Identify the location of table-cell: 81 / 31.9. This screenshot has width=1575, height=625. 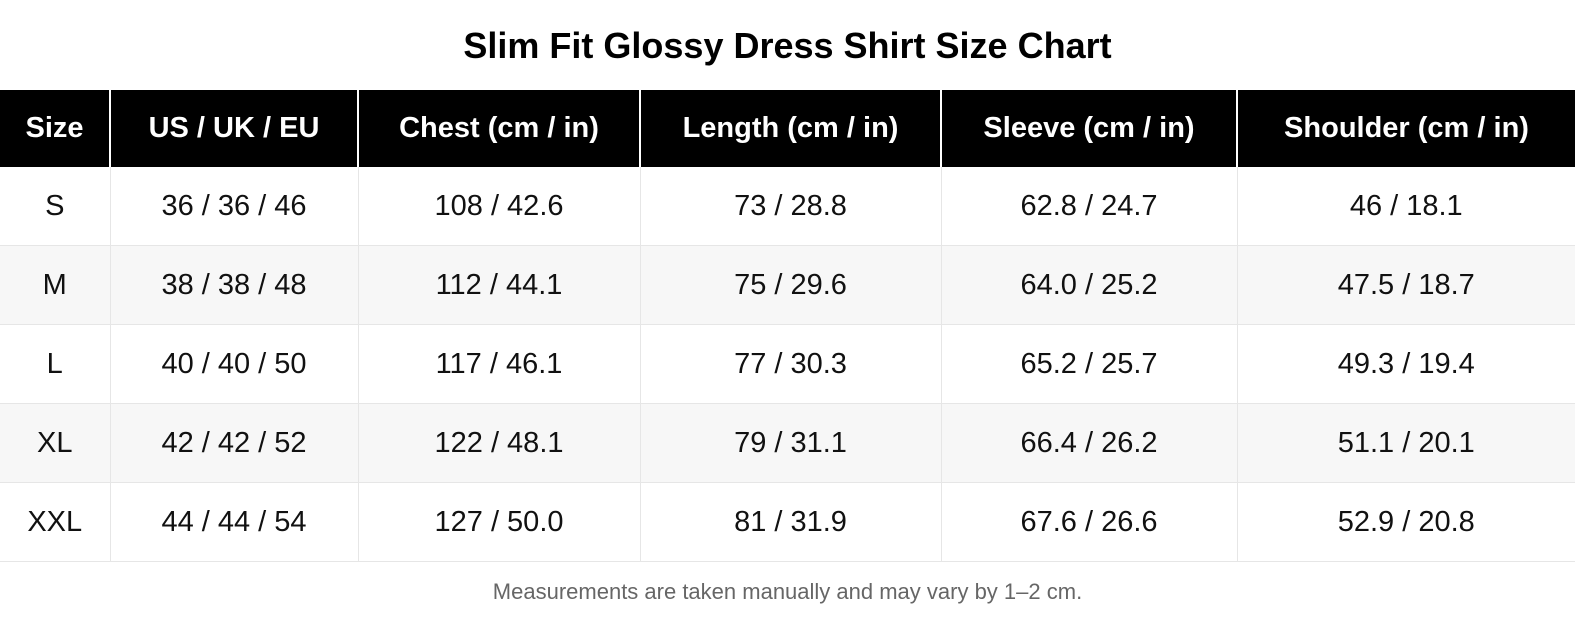
(790, 522).